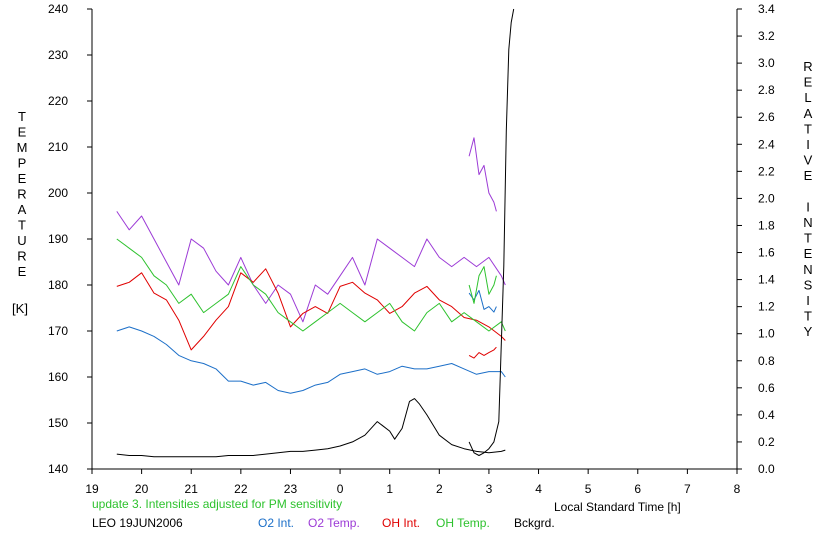 The width and height of the screenshot is (828, 535). I want to click on right-axis-letter: S, so click(808, 284).